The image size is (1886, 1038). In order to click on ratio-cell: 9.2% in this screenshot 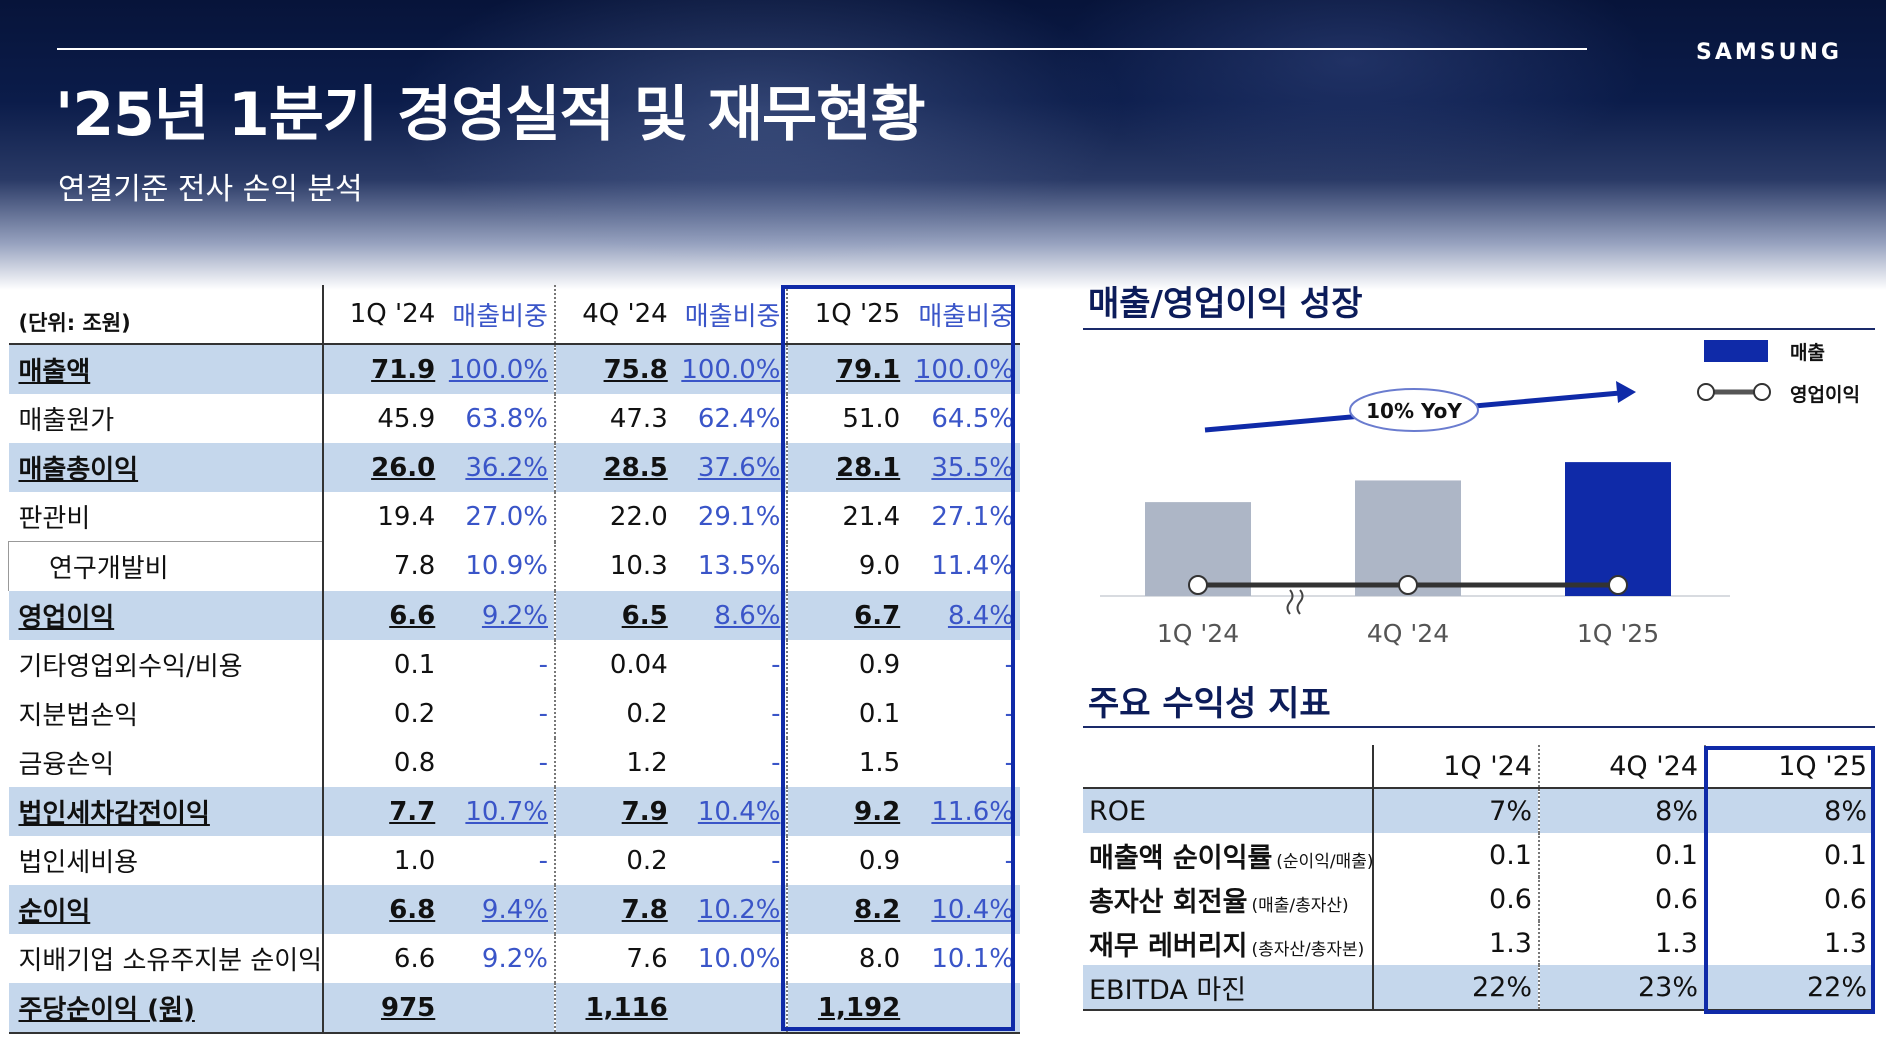, I will do `click(498, 615)`.